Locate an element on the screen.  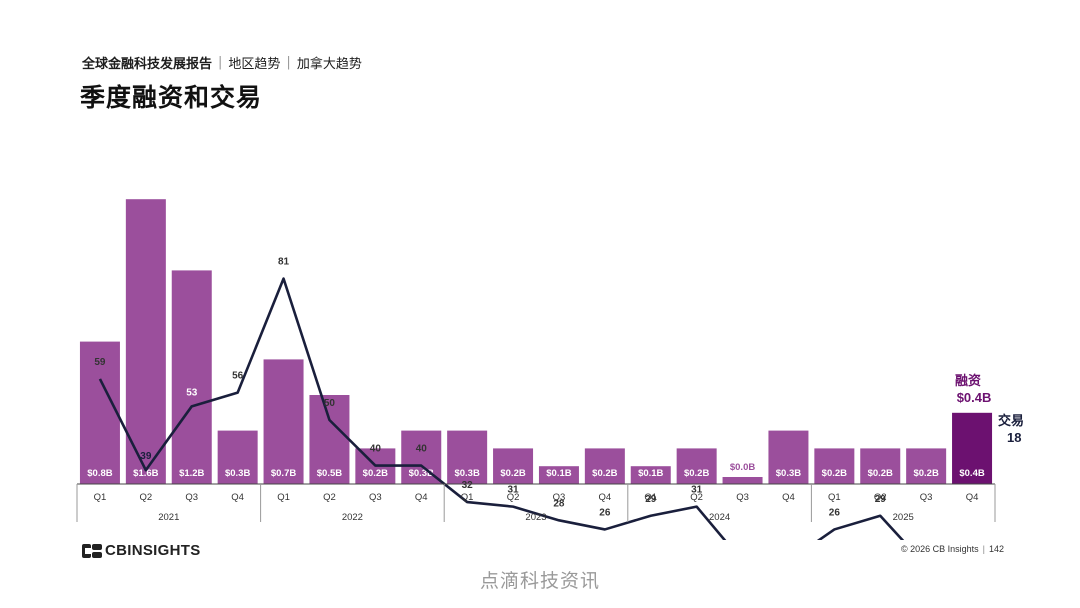
deals-label: 53 is located at coordinates (192, 392).